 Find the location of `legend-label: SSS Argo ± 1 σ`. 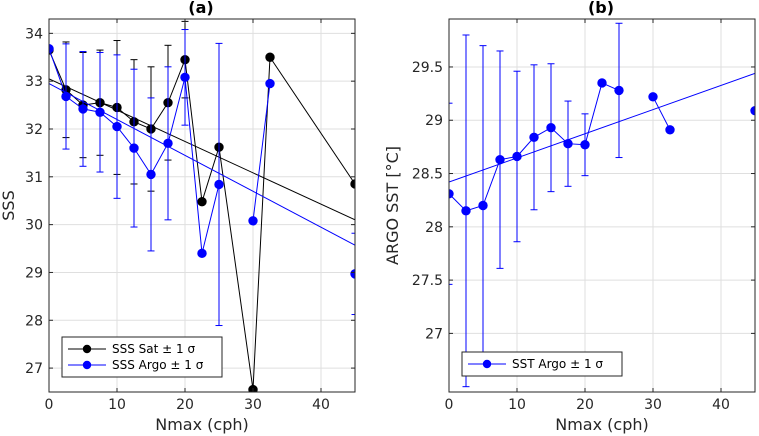

legend-label: SSS Argo ± 1 σ is located at coordinates (158, 365).